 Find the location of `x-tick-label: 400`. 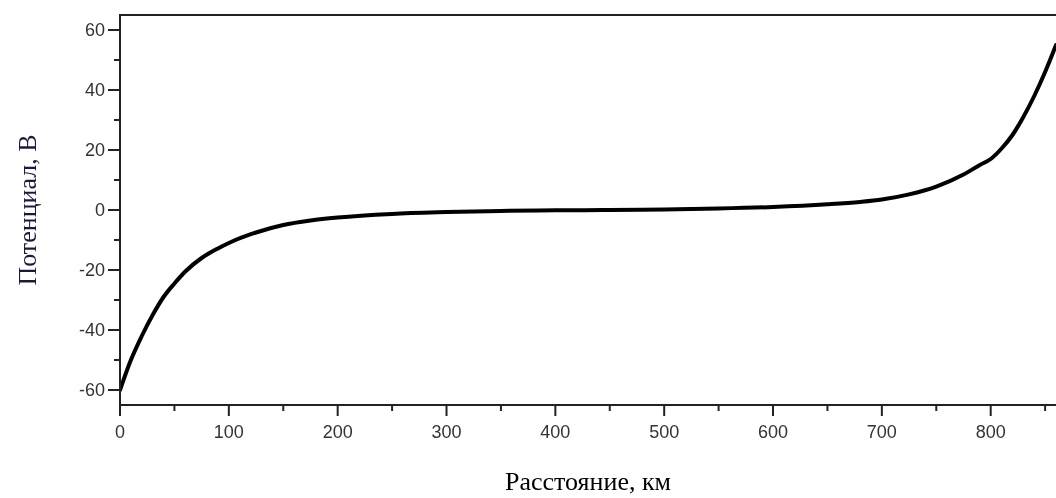

x-tick-label: 400 is located at coordinates (555, 432).